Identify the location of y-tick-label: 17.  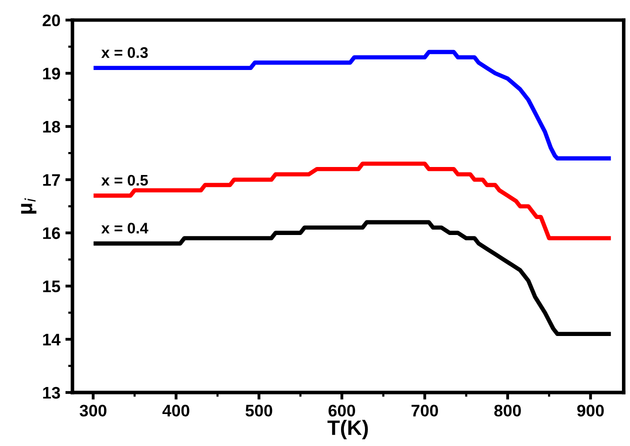
(51, 180).